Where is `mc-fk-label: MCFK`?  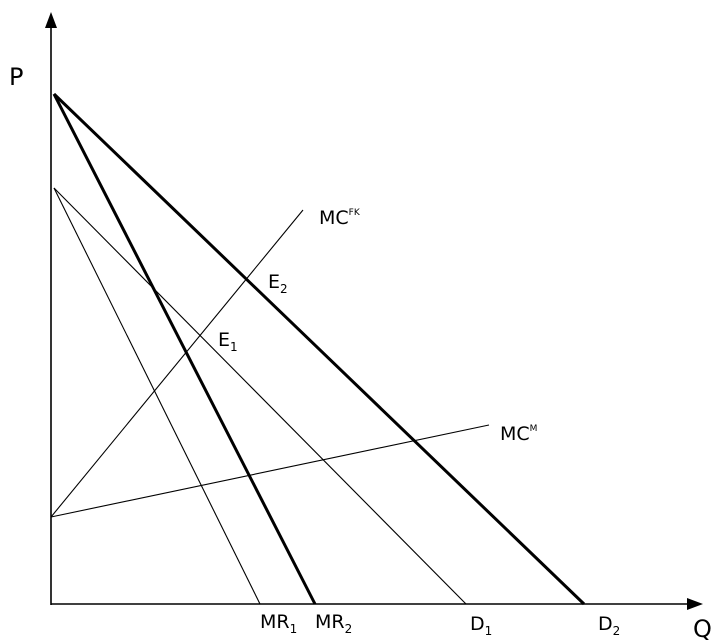 mc-fk-label: MCFK is located at coordinates (340, 218).